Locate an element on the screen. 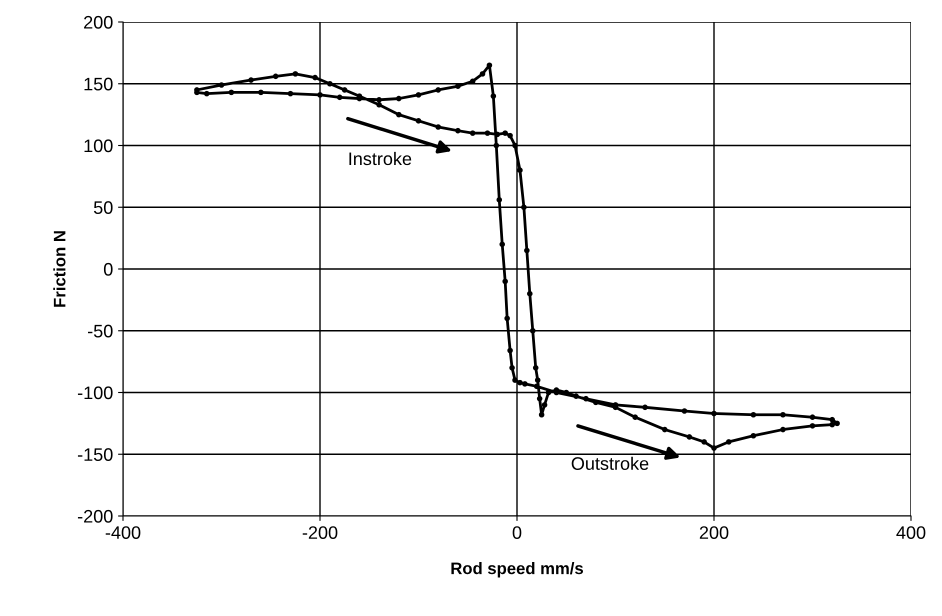 The width and height of the screenshot is (942, 616). y-axis-title: Friction N is located at coordinates (59, 269).